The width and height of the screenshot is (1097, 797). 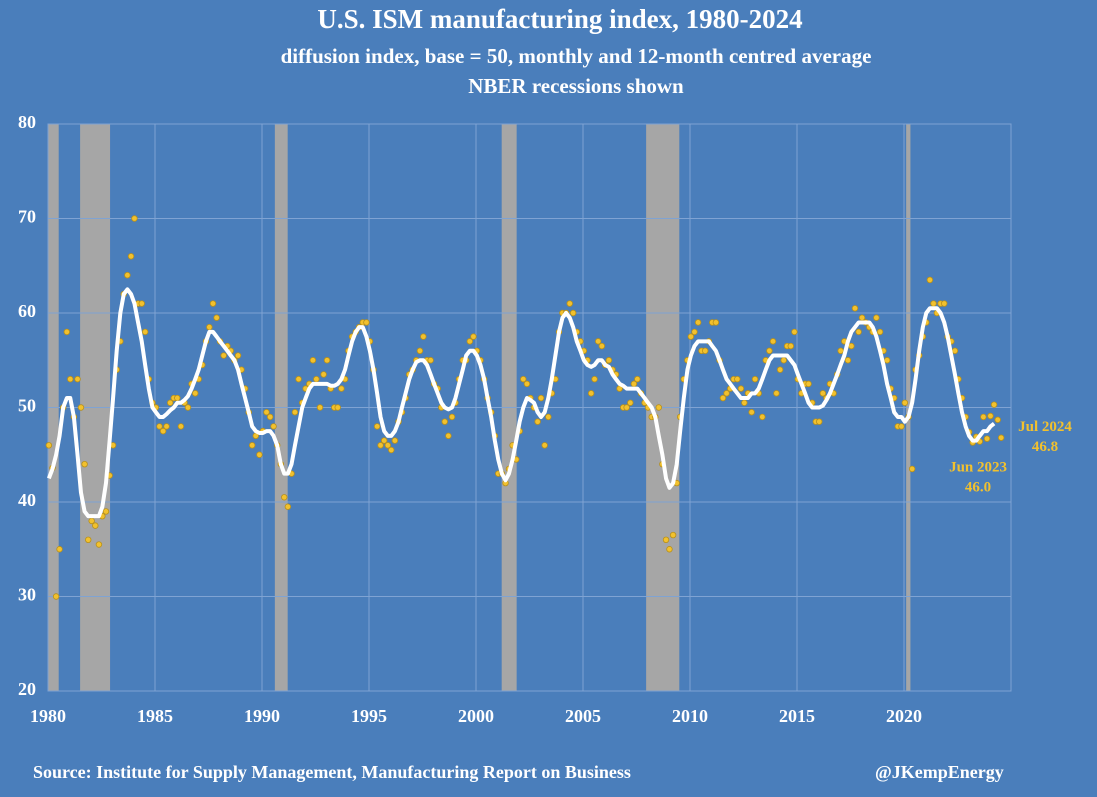 I want to click on x-tick-label: 1980, so click(x=48, y=716).